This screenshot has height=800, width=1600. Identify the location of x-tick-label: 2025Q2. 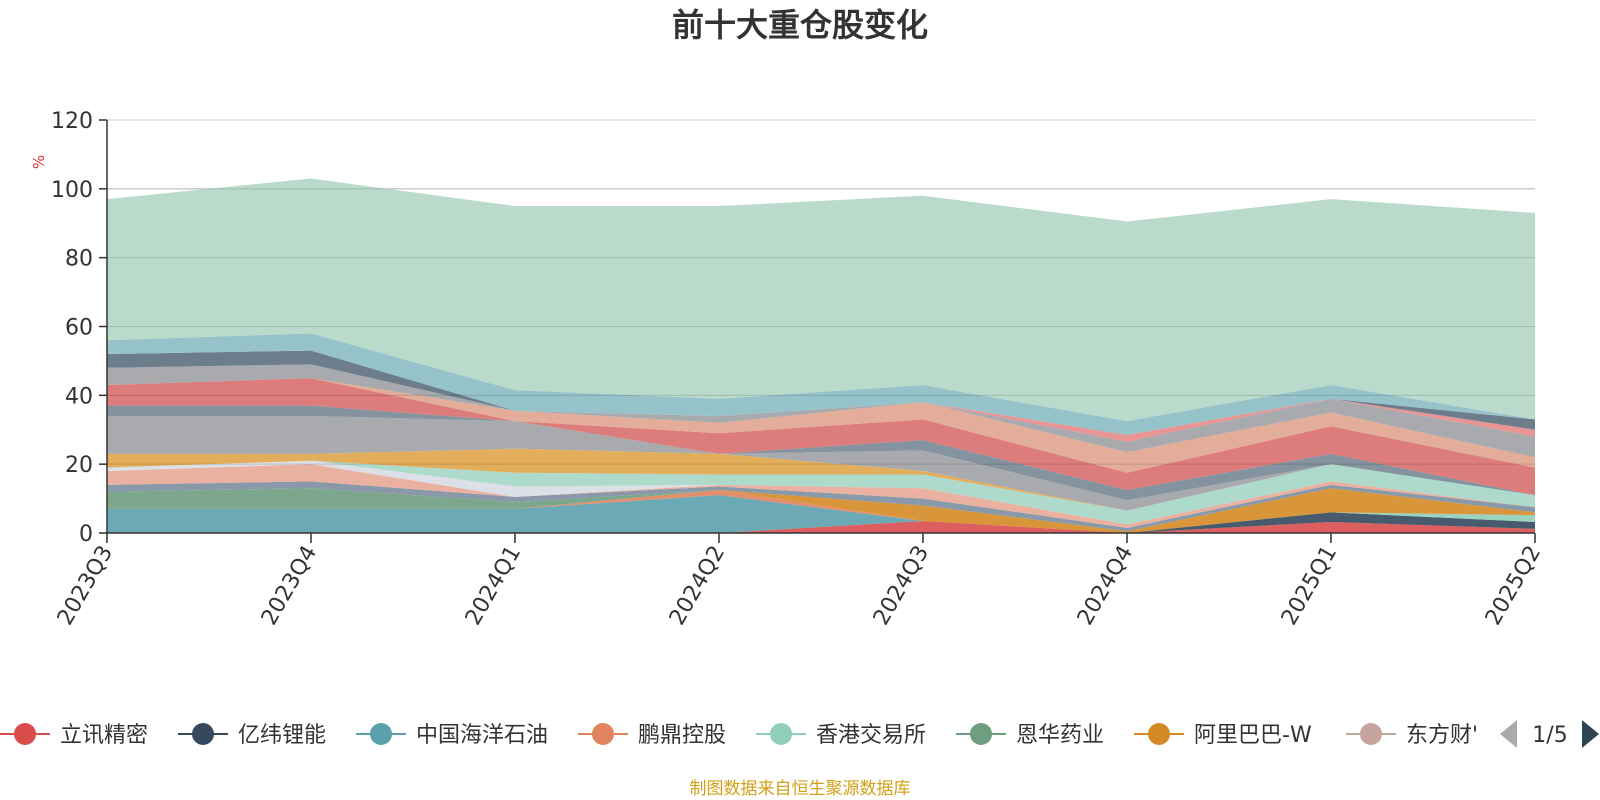
(1513, 586).